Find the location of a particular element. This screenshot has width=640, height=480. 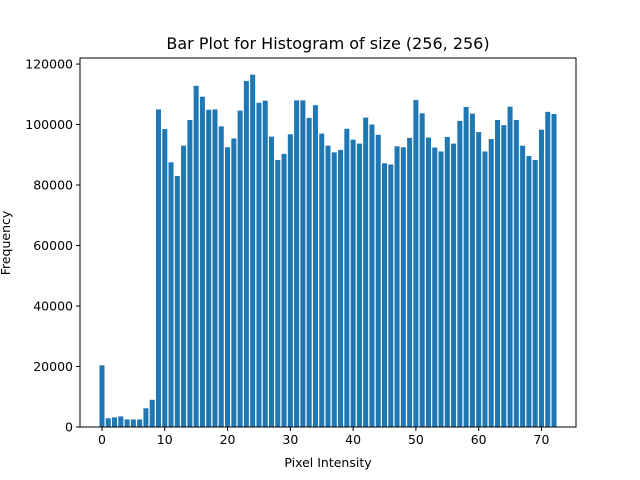

y-tick-label: 80000 is located at coordinates (53, 185).